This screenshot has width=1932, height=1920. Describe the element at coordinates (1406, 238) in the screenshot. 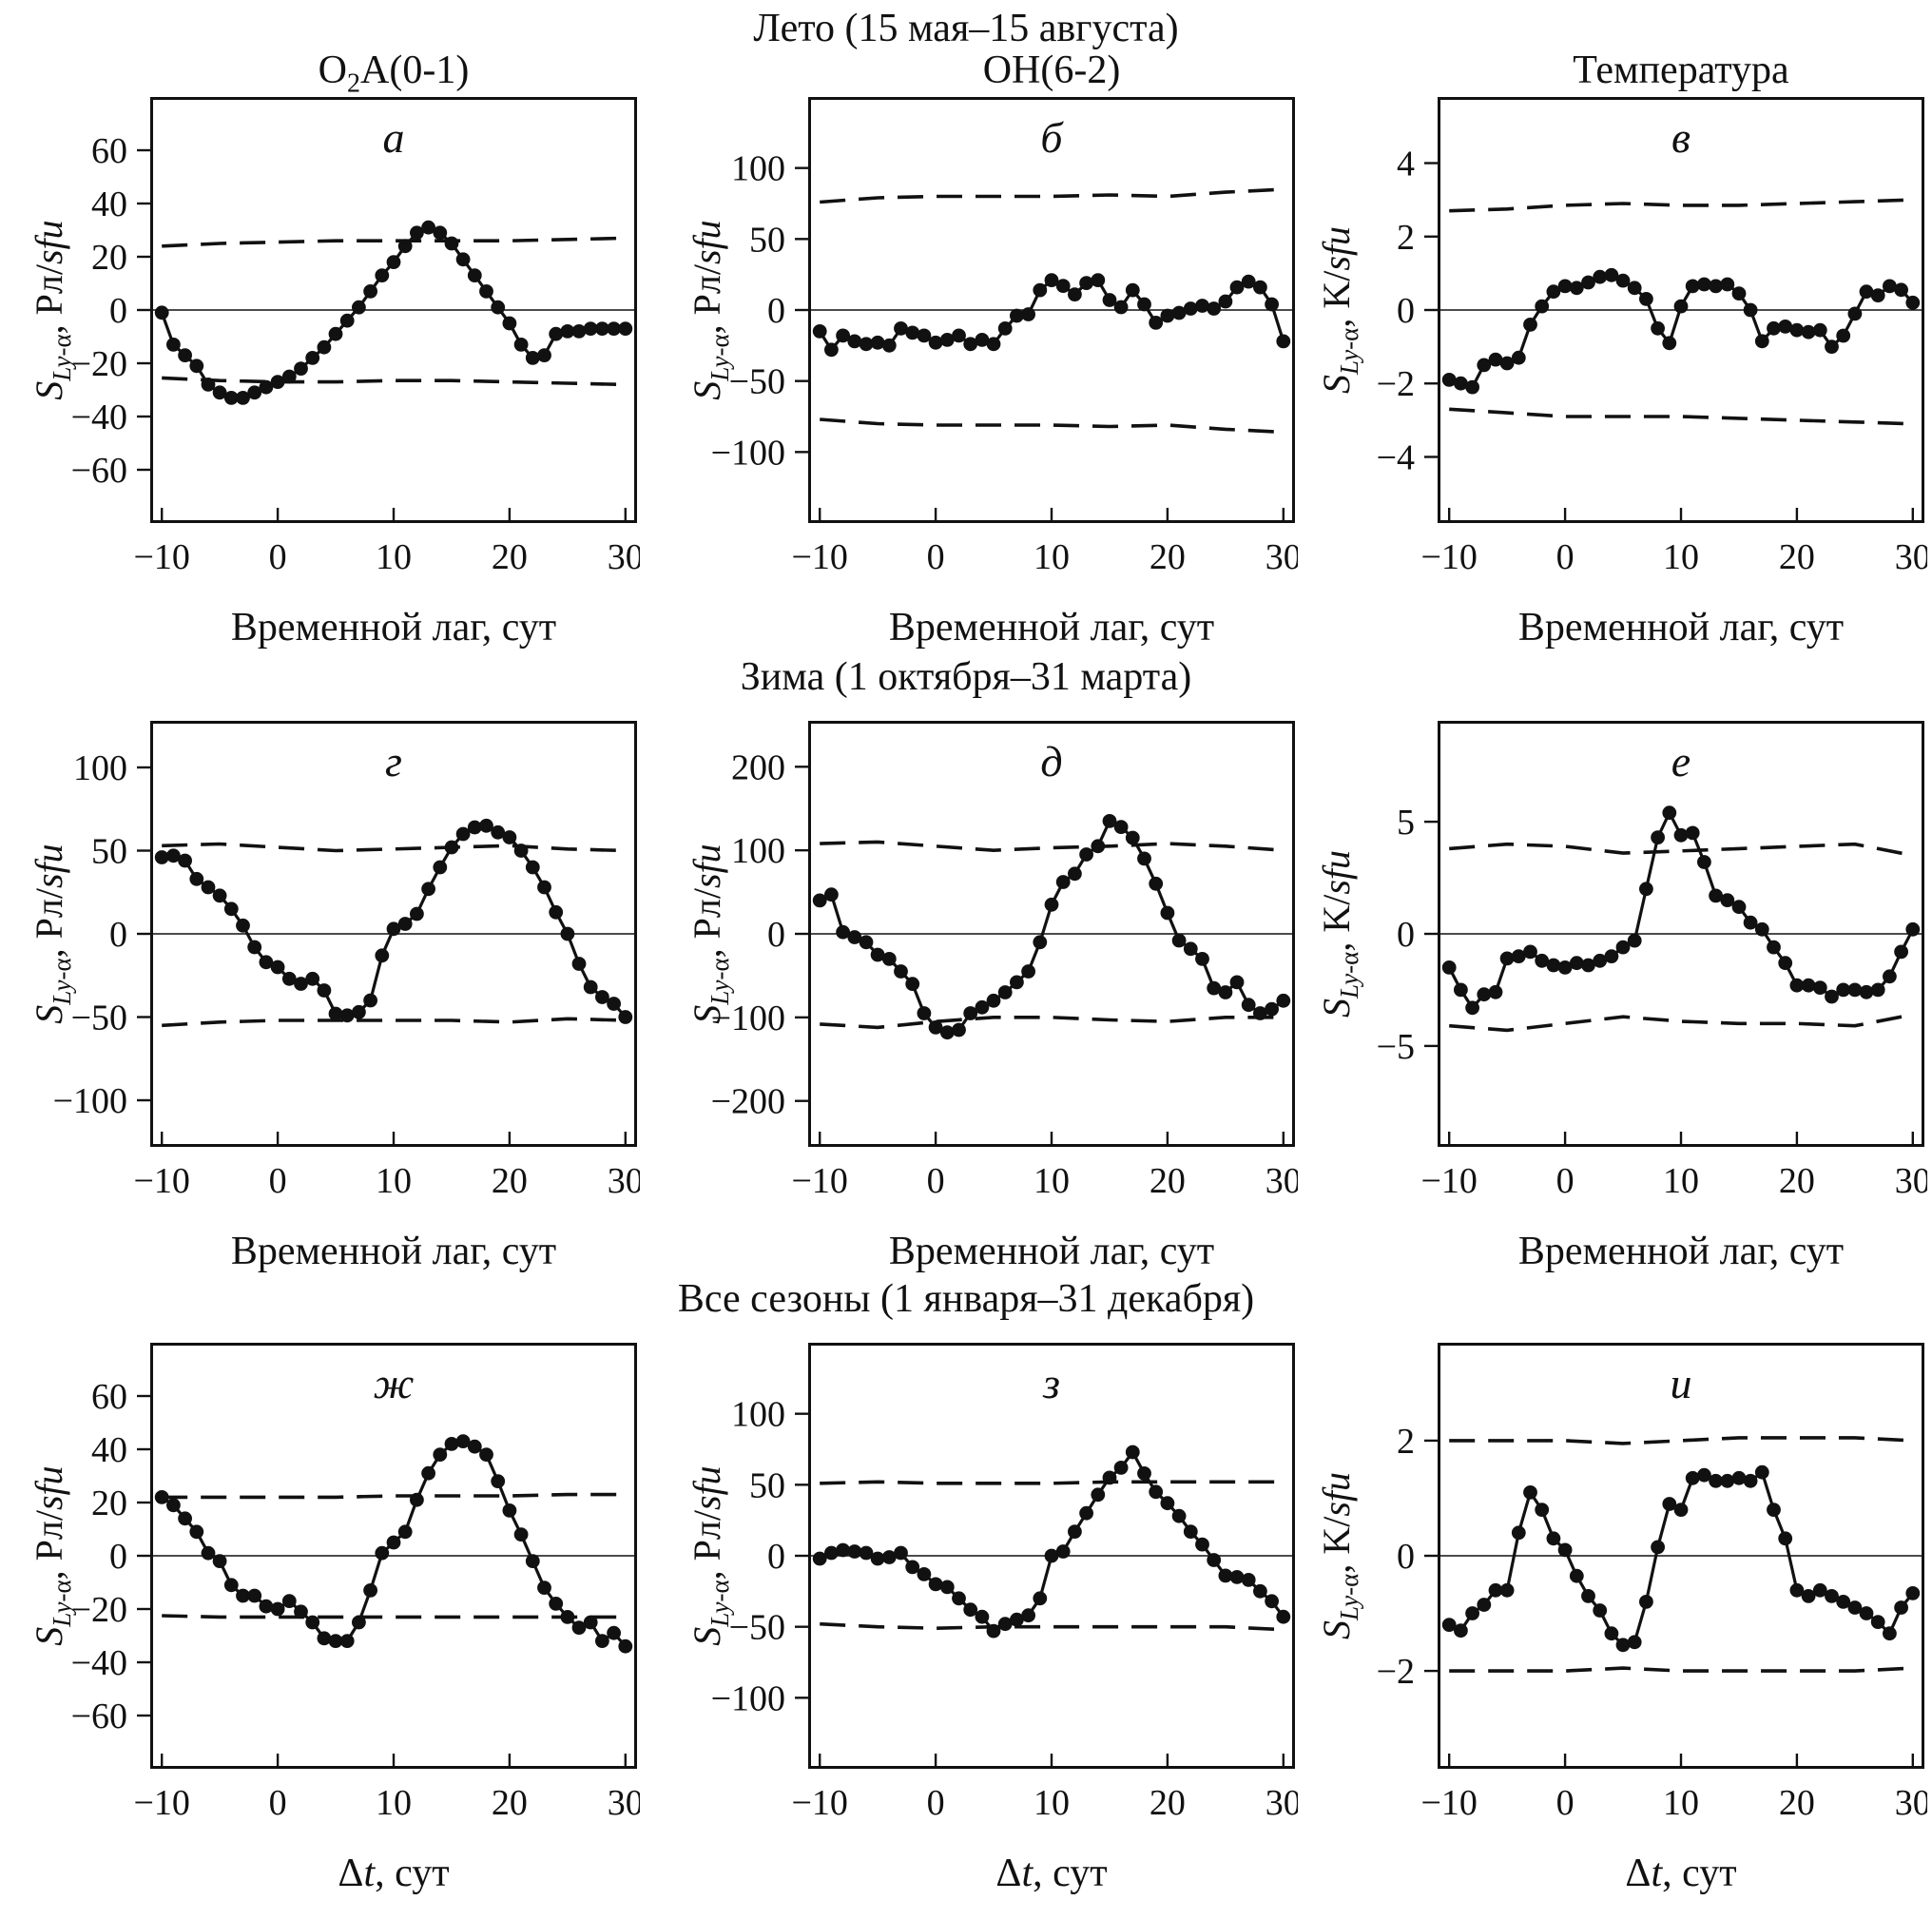

I see `svg-text: 2` at that location.